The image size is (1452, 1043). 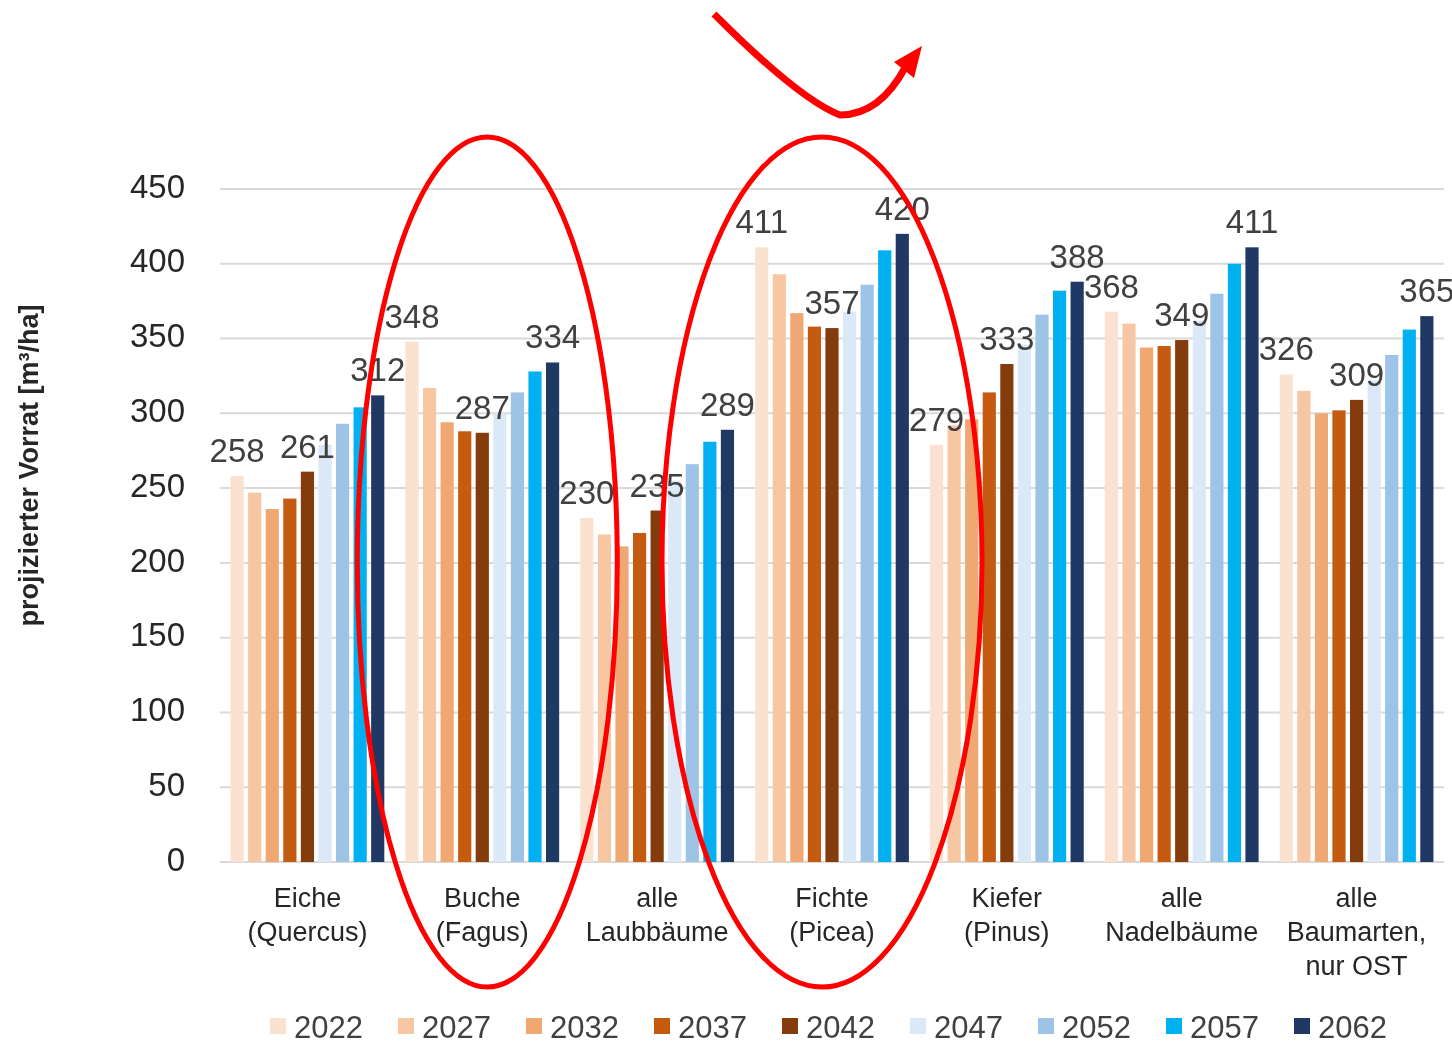 What do you see at coordinates (1182, 915) in the screenshot?
I see `x-tick-label: alle Nadelbäume` at bounding box center [1182, 915].